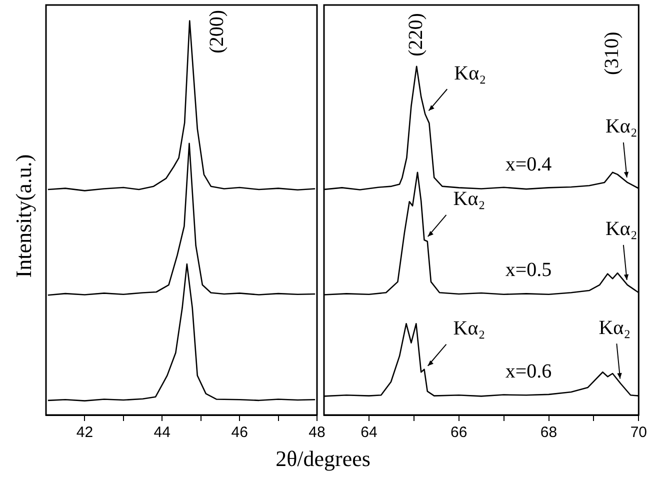 Image resolution: width=650 pixels, height=491 pixels. Describe the element at coordinates (528, 165) in the screenshot. I see `series-label: x=0.4` at that location.